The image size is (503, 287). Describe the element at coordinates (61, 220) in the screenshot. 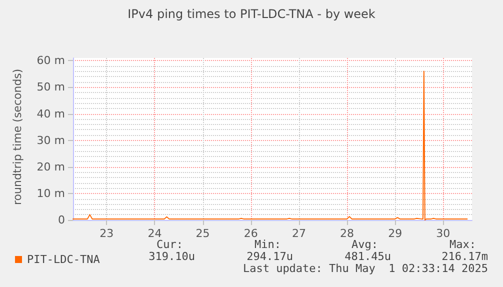

I see `y-tick-label: 0` at that location.